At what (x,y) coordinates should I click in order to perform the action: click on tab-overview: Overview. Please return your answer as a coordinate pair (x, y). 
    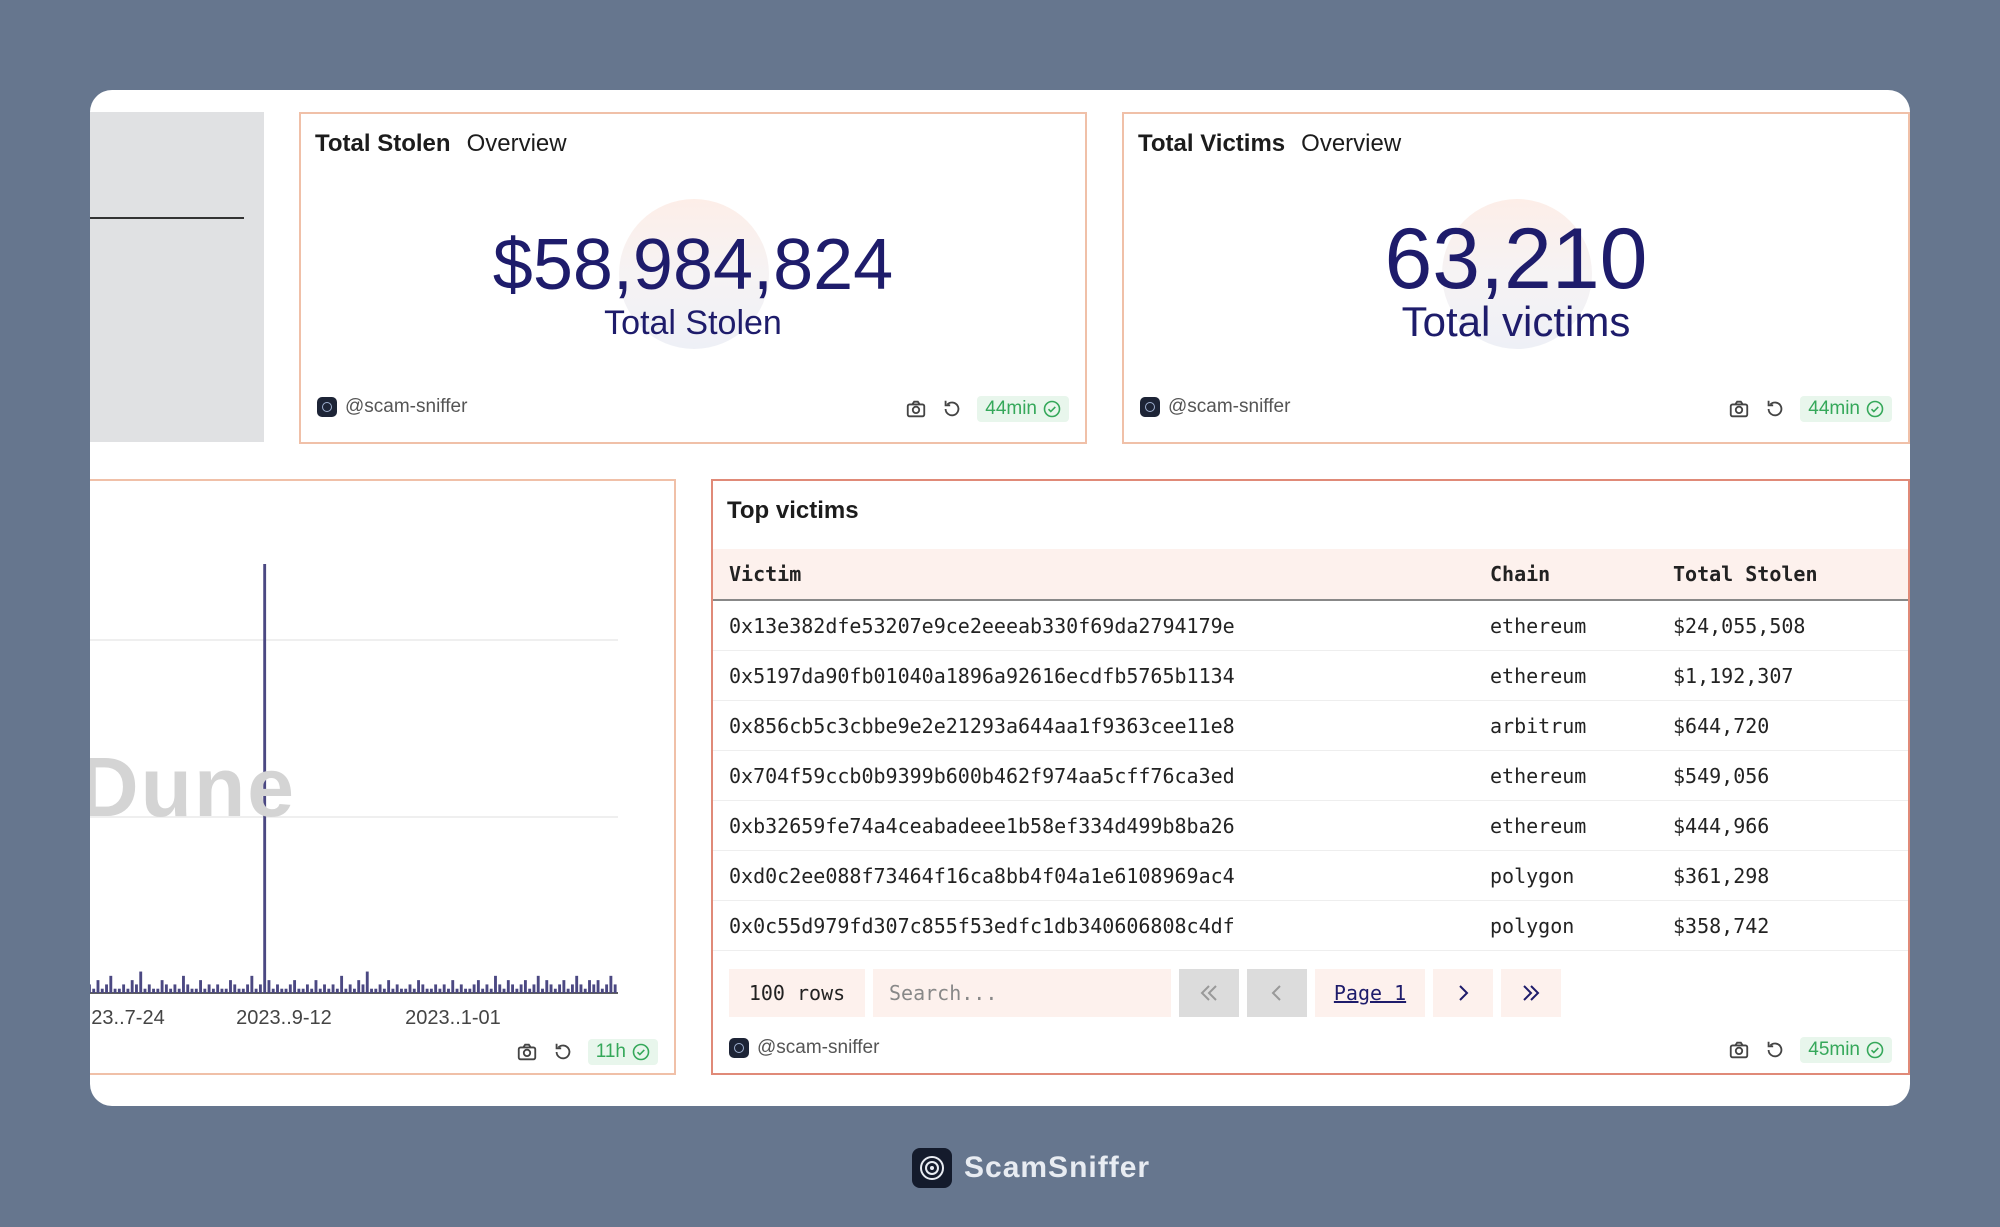
    Looking at the image, I should click on (1351, 143).